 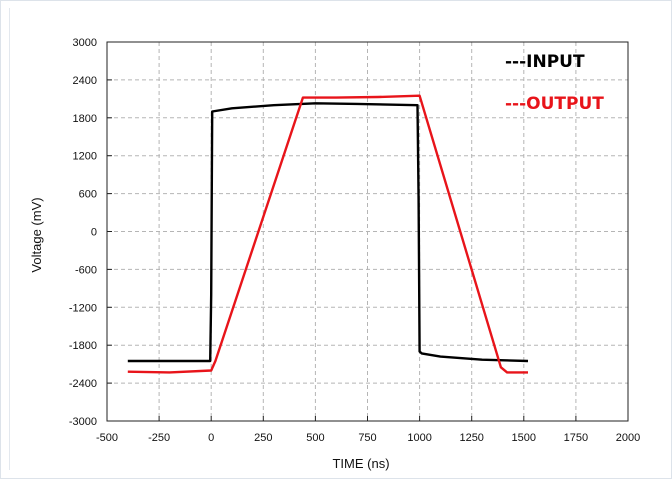 What do you see at coordinates (159, 438) in the screenshot?
I see `x-tick-label: -250` at bounding box center [159, 438].